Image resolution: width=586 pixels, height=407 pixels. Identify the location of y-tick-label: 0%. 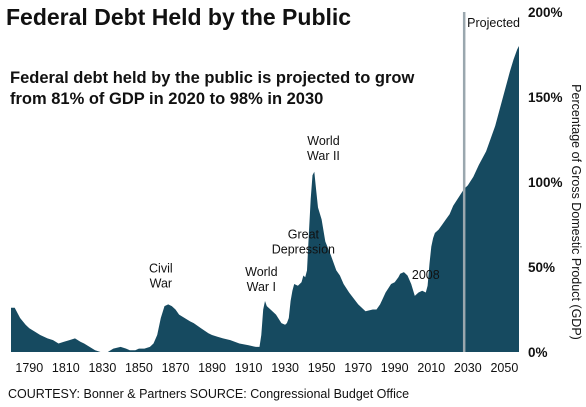
(538, 352).